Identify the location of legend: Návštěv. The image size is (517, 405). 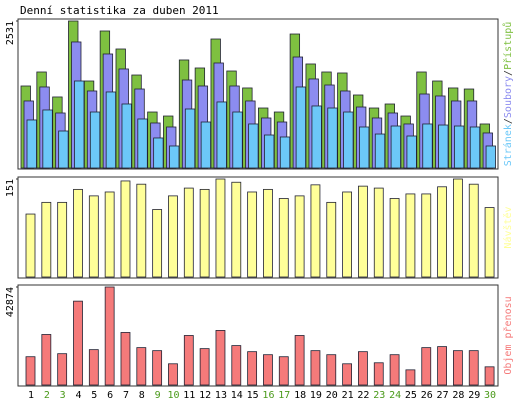
(508, 227).